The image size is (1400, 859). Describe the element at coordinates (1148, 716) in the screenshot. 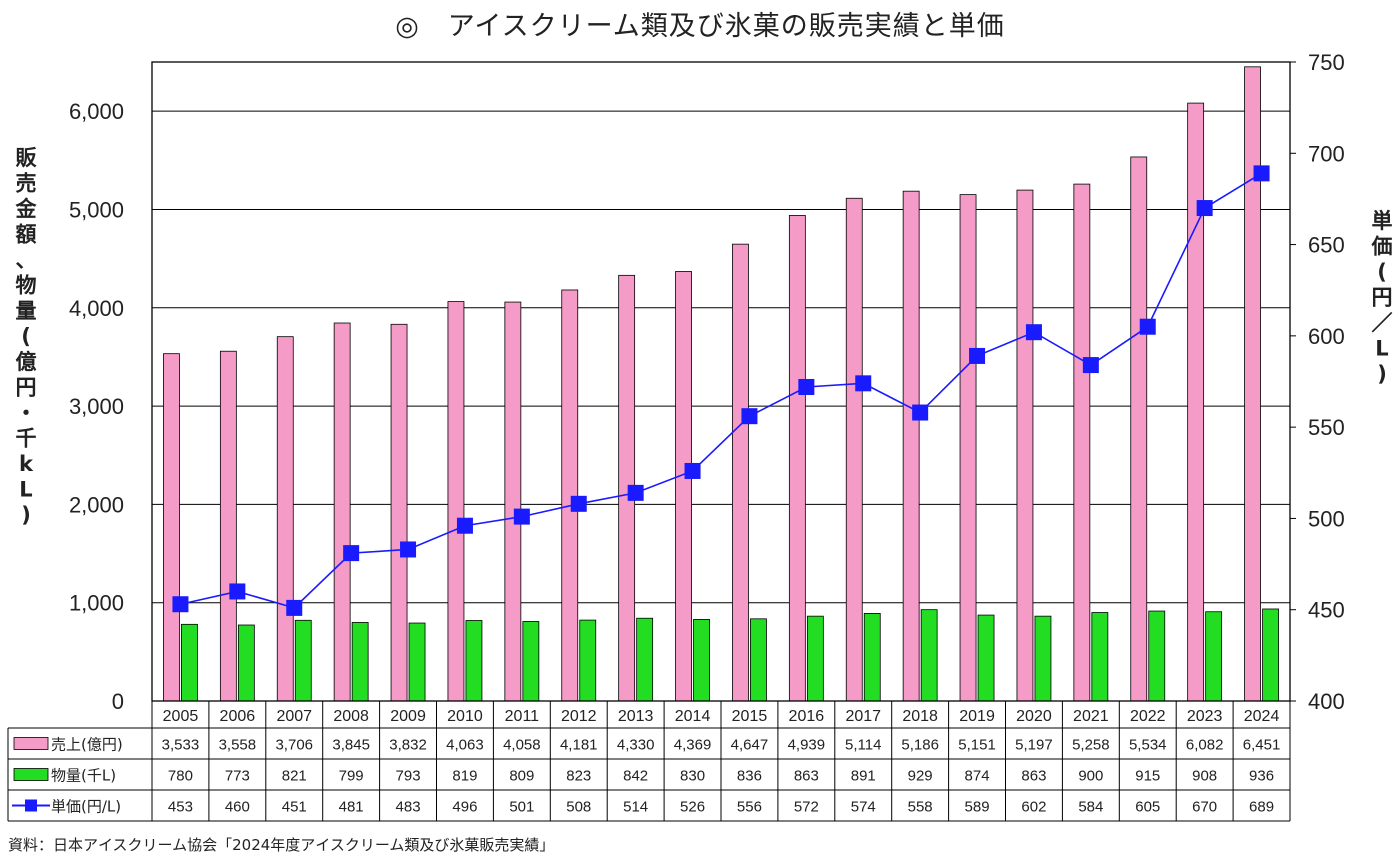

I see `year-label: 2022` at that location.